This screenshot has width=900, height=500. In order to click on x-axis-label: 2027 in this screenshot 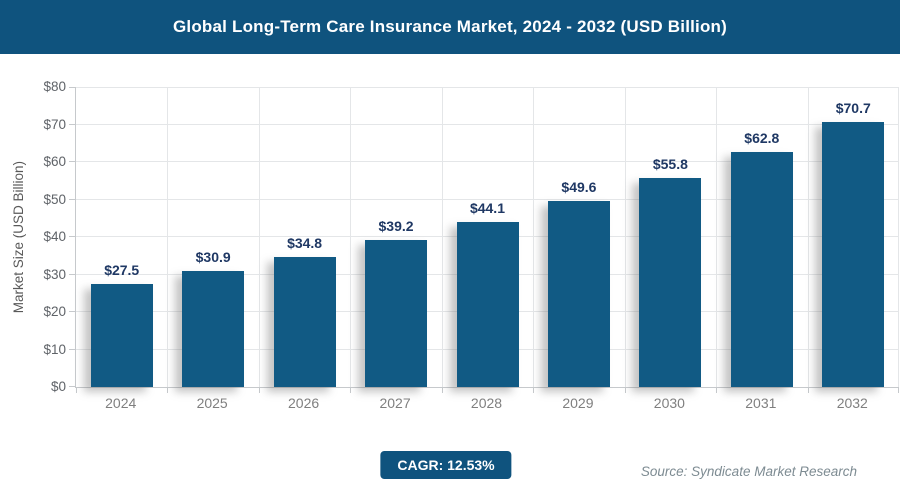, I will do `click(395, 403)`.